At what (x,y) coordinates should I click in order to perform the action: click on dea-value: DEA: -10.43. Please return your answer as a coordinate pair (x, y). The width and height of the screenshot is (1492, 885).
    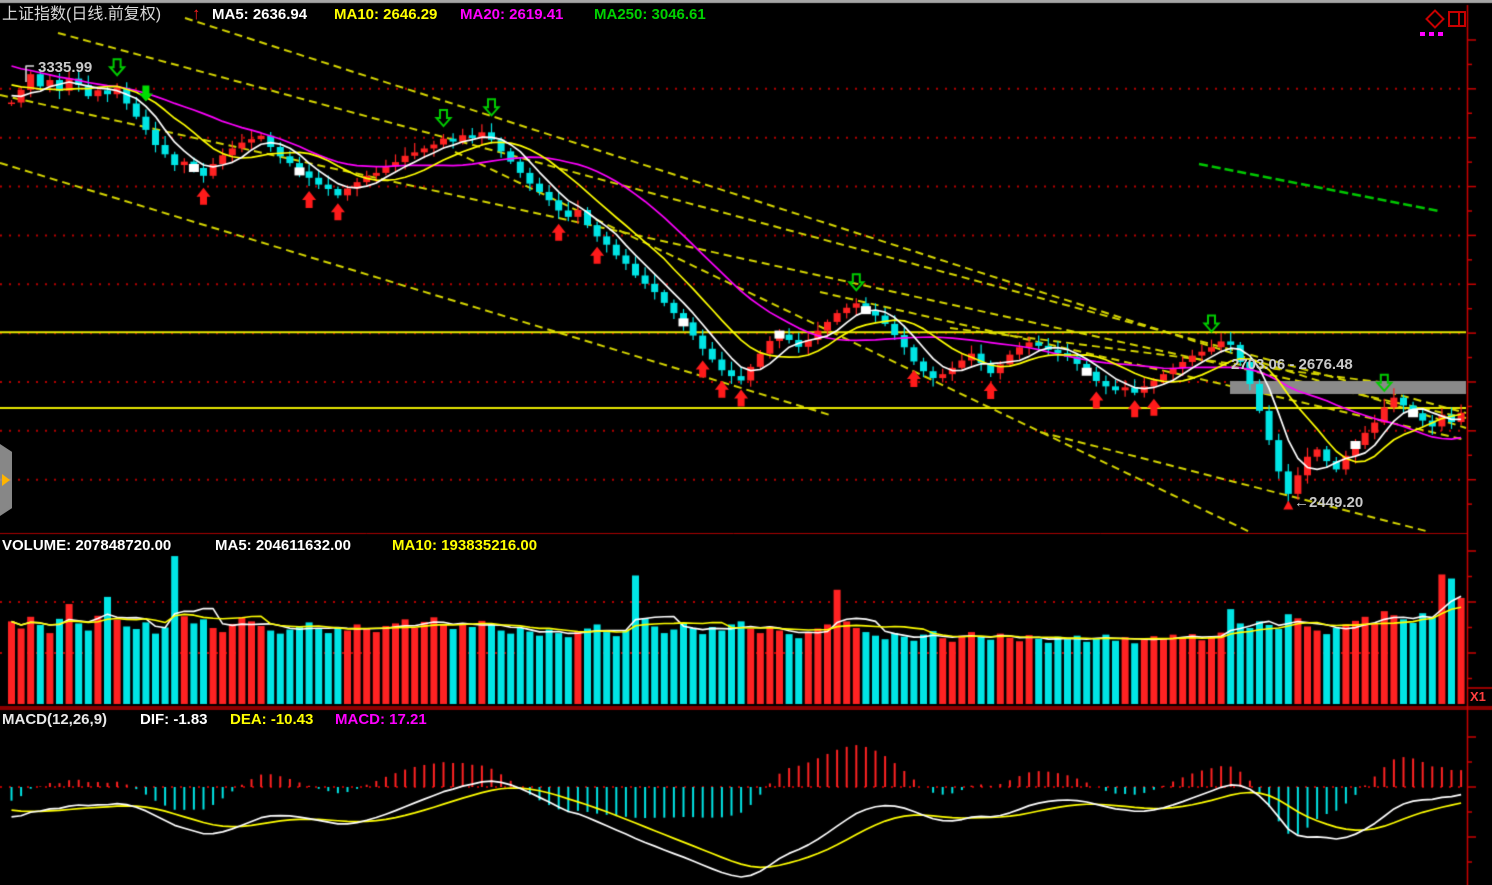
    Looking at the image, I should click on (272, 719).